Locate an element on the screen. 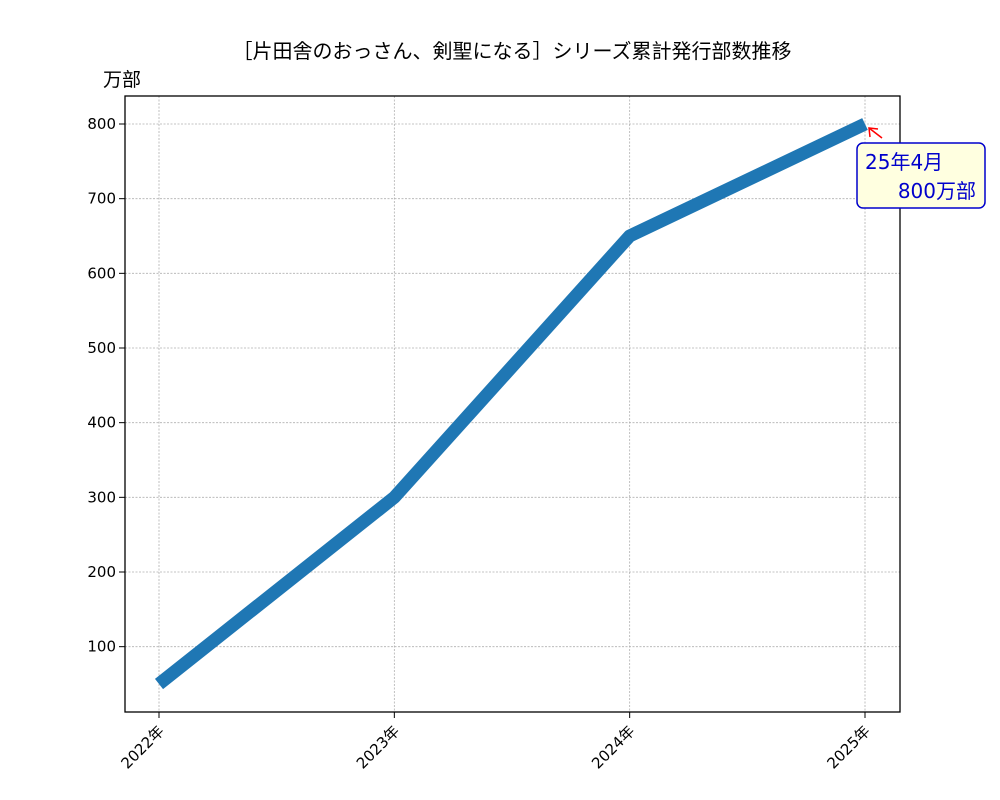 The height and width of the screenshot is (800, 1000). y-tick-label: 700 is located at coordinates (101, 199).